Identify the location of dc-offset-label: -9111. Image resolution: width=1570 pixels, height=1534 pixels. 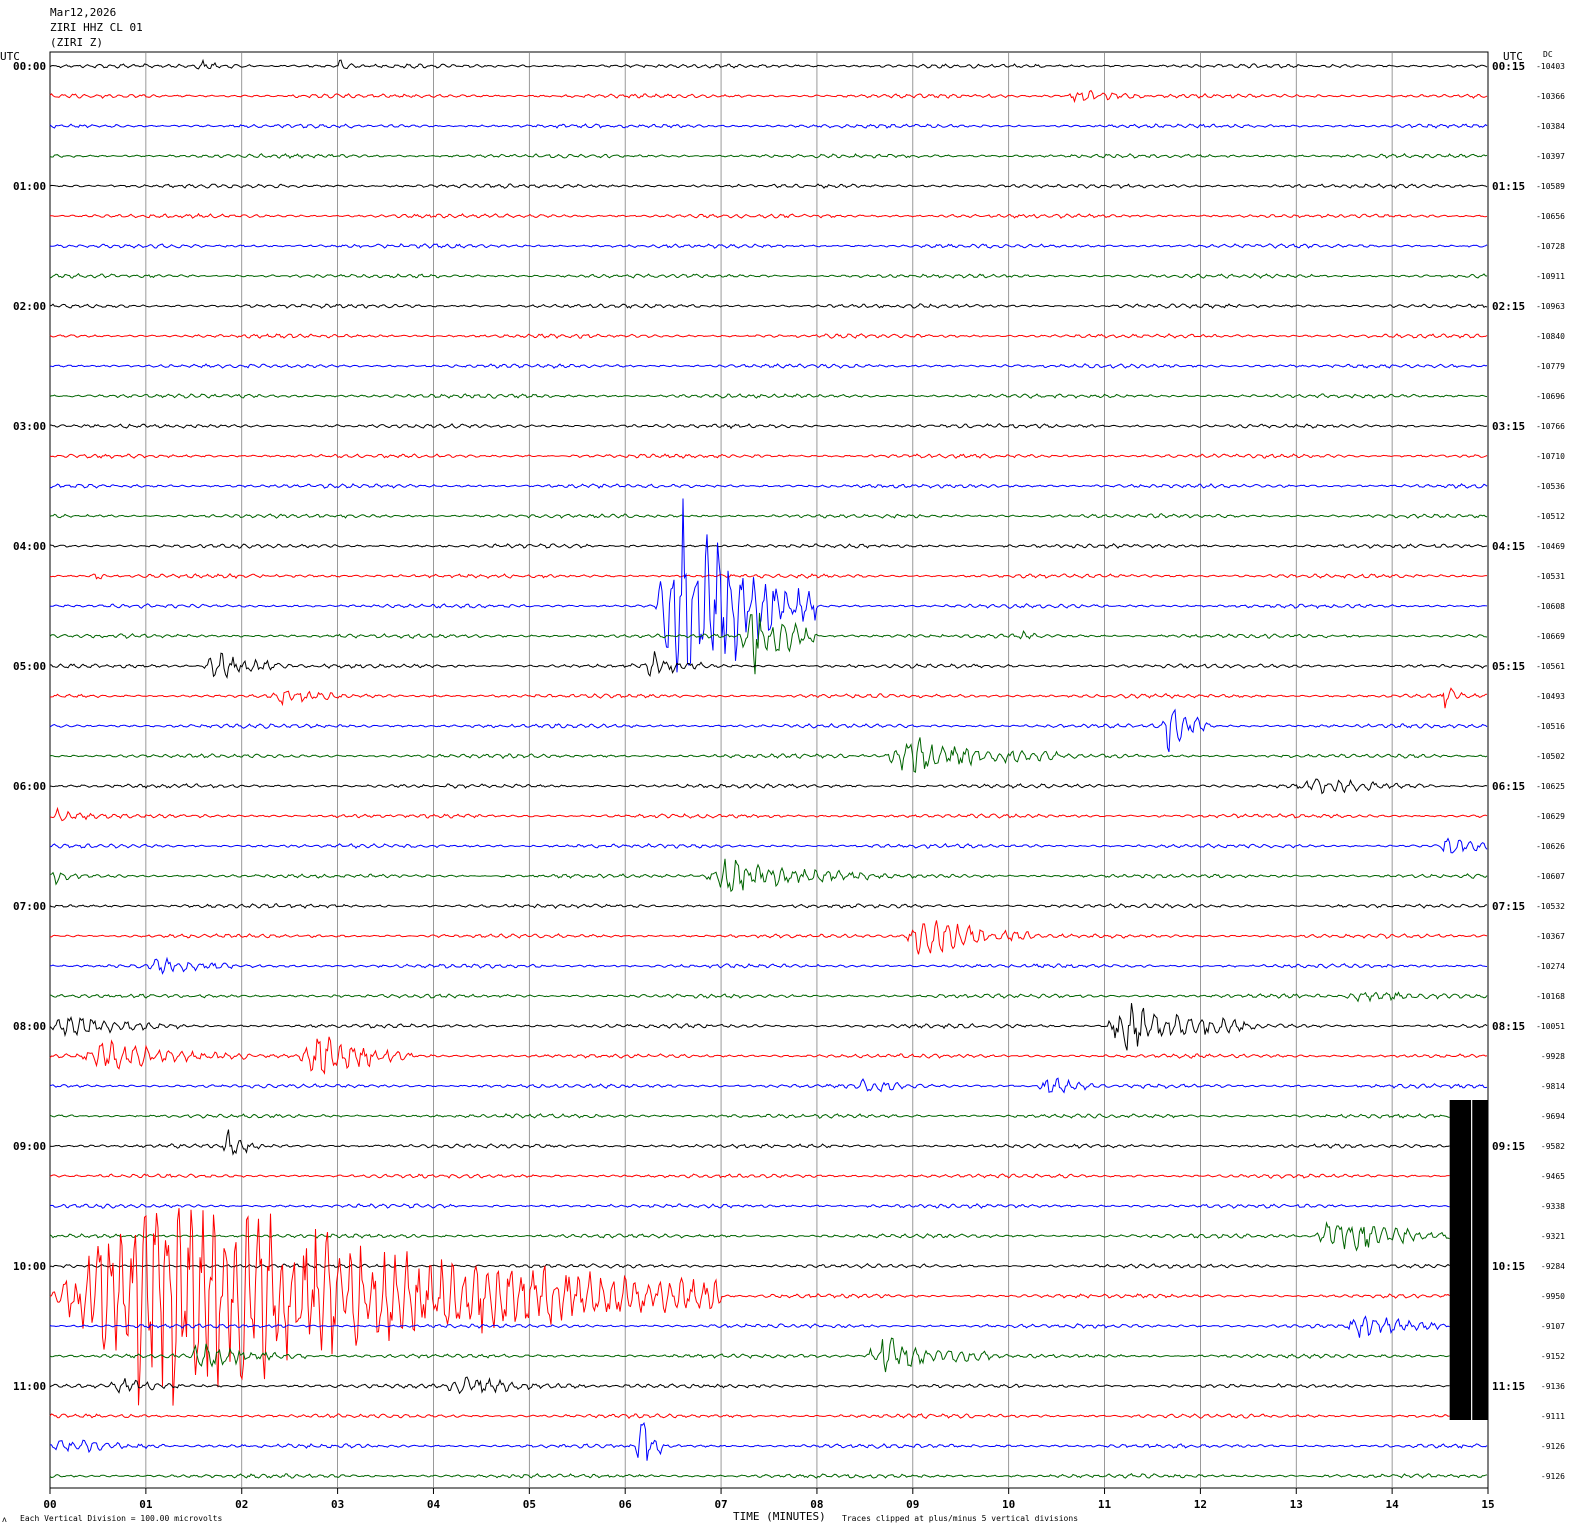
(1553, 1416).